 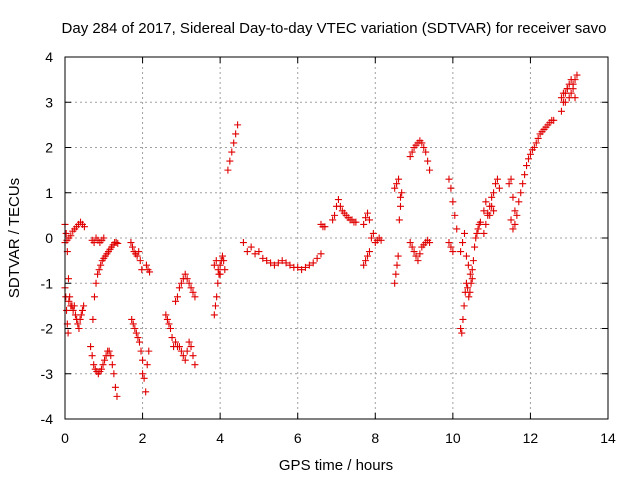 I want to click on series-arc-j, so click(x=148, y=268).